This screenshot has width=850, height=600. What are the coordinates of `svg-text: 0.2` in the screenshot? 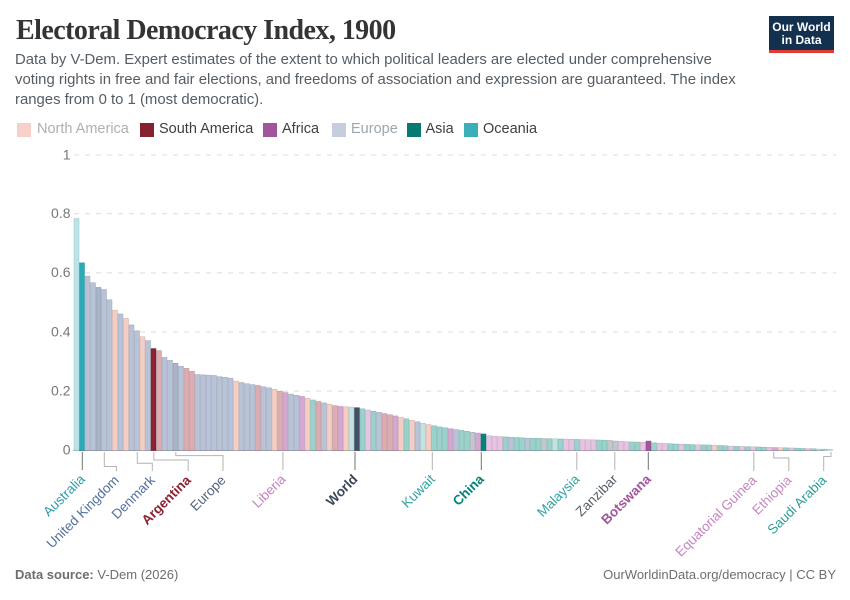 It's located at (61, 390).